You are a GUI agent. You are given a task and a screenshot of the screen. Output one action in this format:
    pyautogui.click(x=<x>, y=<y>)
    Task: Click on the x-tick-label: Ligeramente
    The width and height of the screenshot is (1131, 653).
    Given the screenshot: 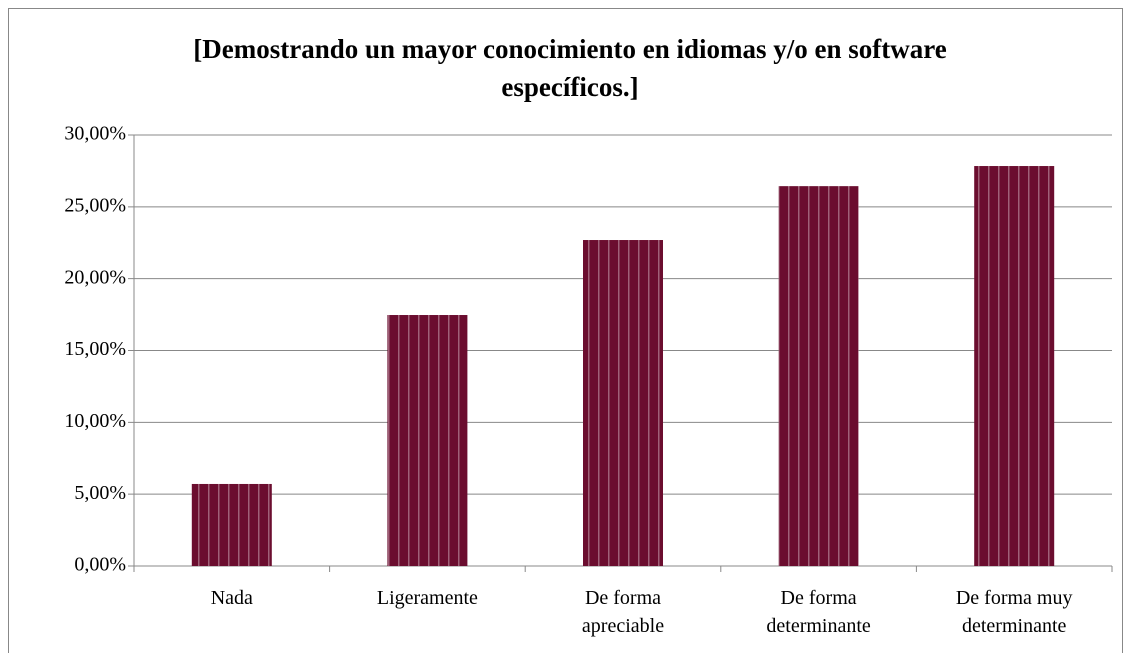 What is the action you would take?
    pyautogui.click(x=427, y=598)
    